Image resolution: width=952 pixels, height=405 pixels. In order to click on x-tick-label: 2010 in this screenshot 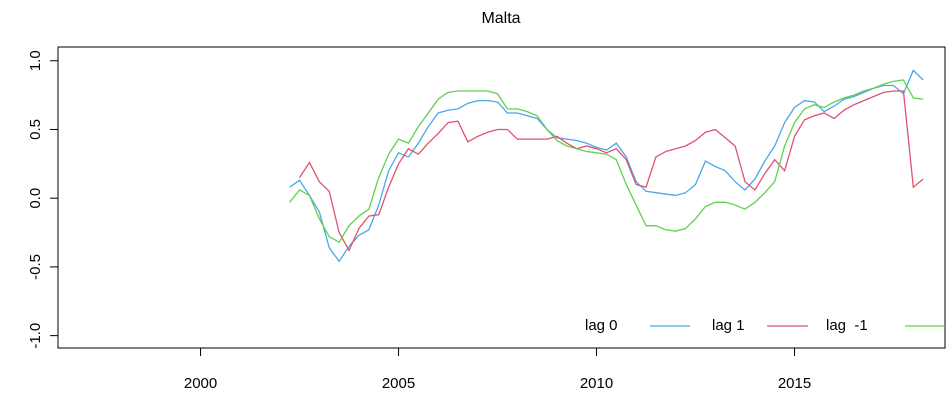, I will do `click(596, 383)`.